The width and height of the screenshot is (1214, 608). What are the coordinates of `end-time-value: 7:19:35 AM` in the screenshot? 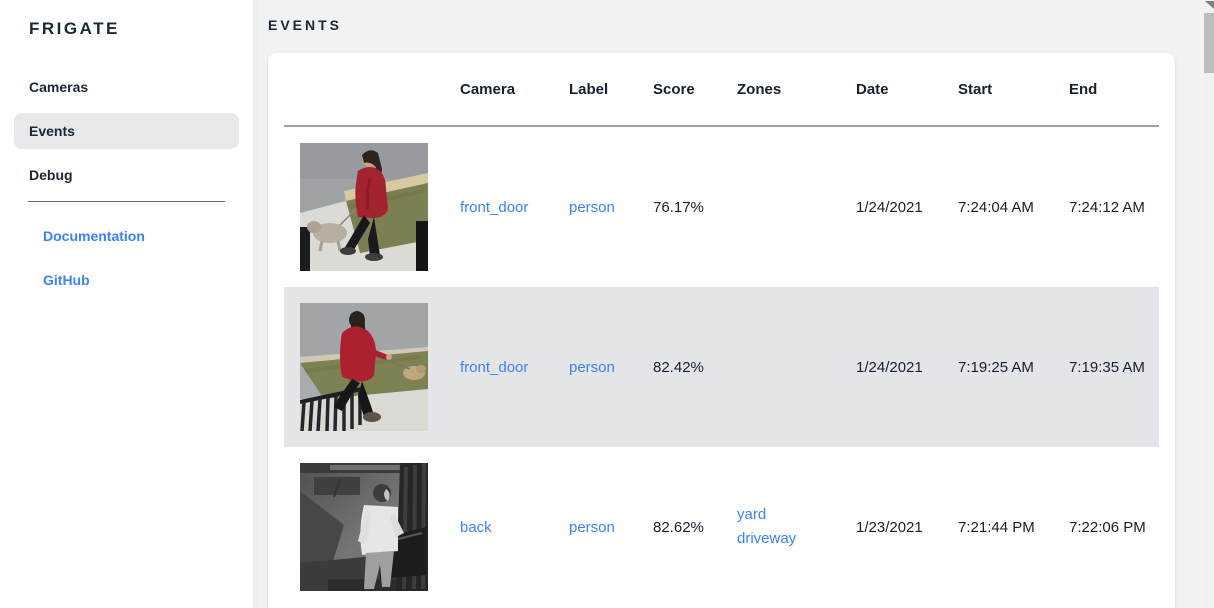 It's located at (1107, 367).